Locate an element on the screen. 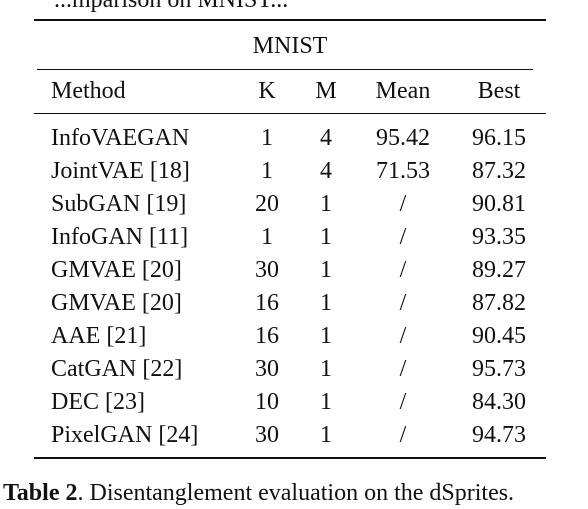 This screenshot has width=588, height=509. k-cell: 10 is located at coordinates (267, 402).